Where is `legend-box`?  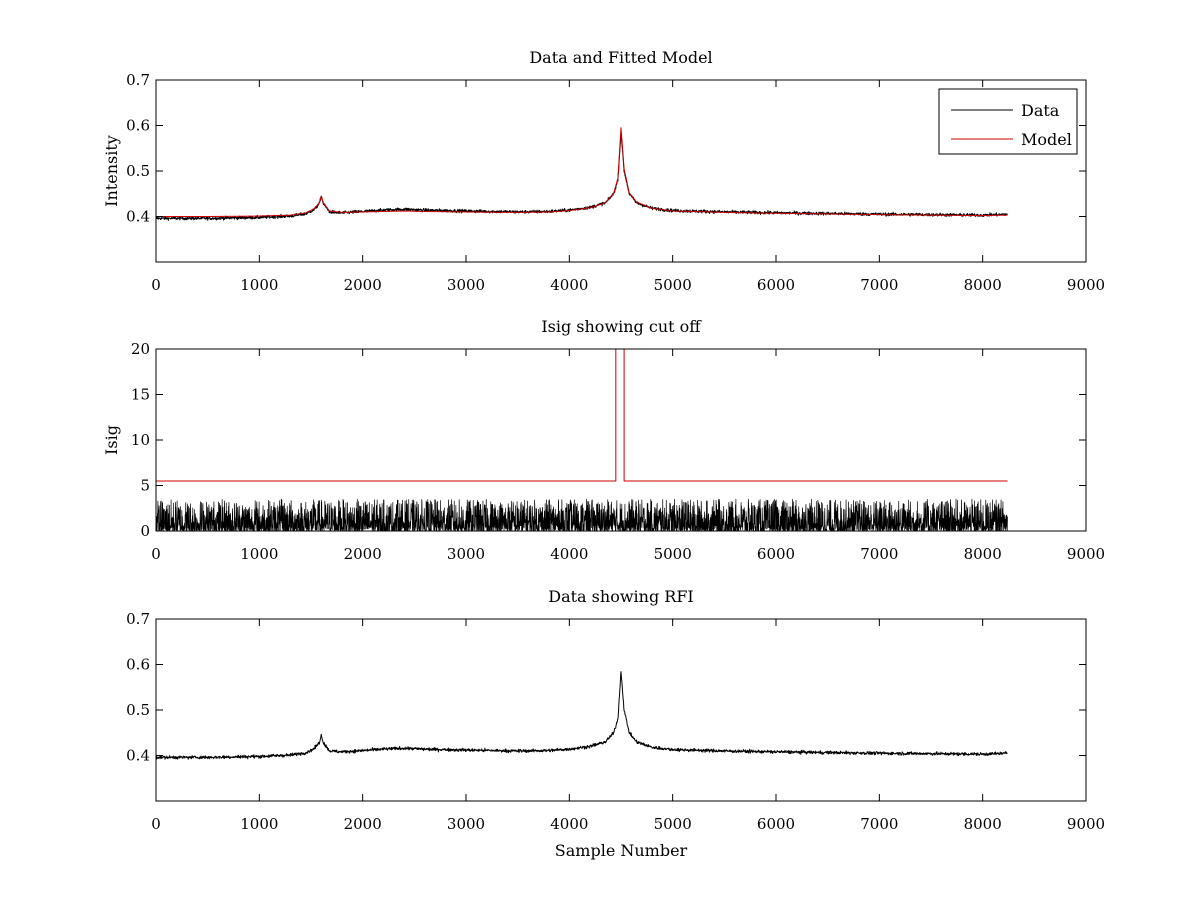 legend-box is located at coordinates (1008, 121).